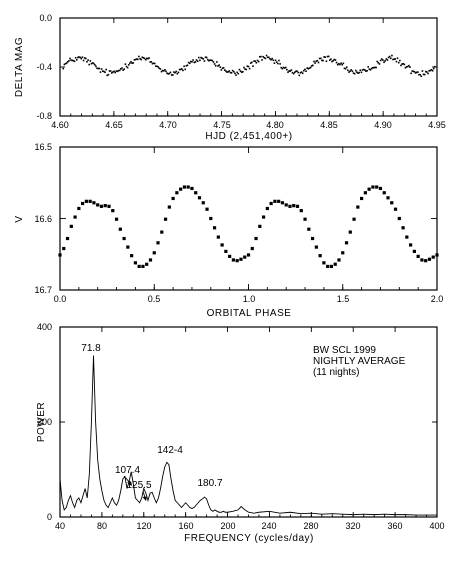 This screenshot has width=463, height=564. Describe the element at coordinates (45, 18) in the screenshot. I see `p1-ytick-0: 0.0` at that location.